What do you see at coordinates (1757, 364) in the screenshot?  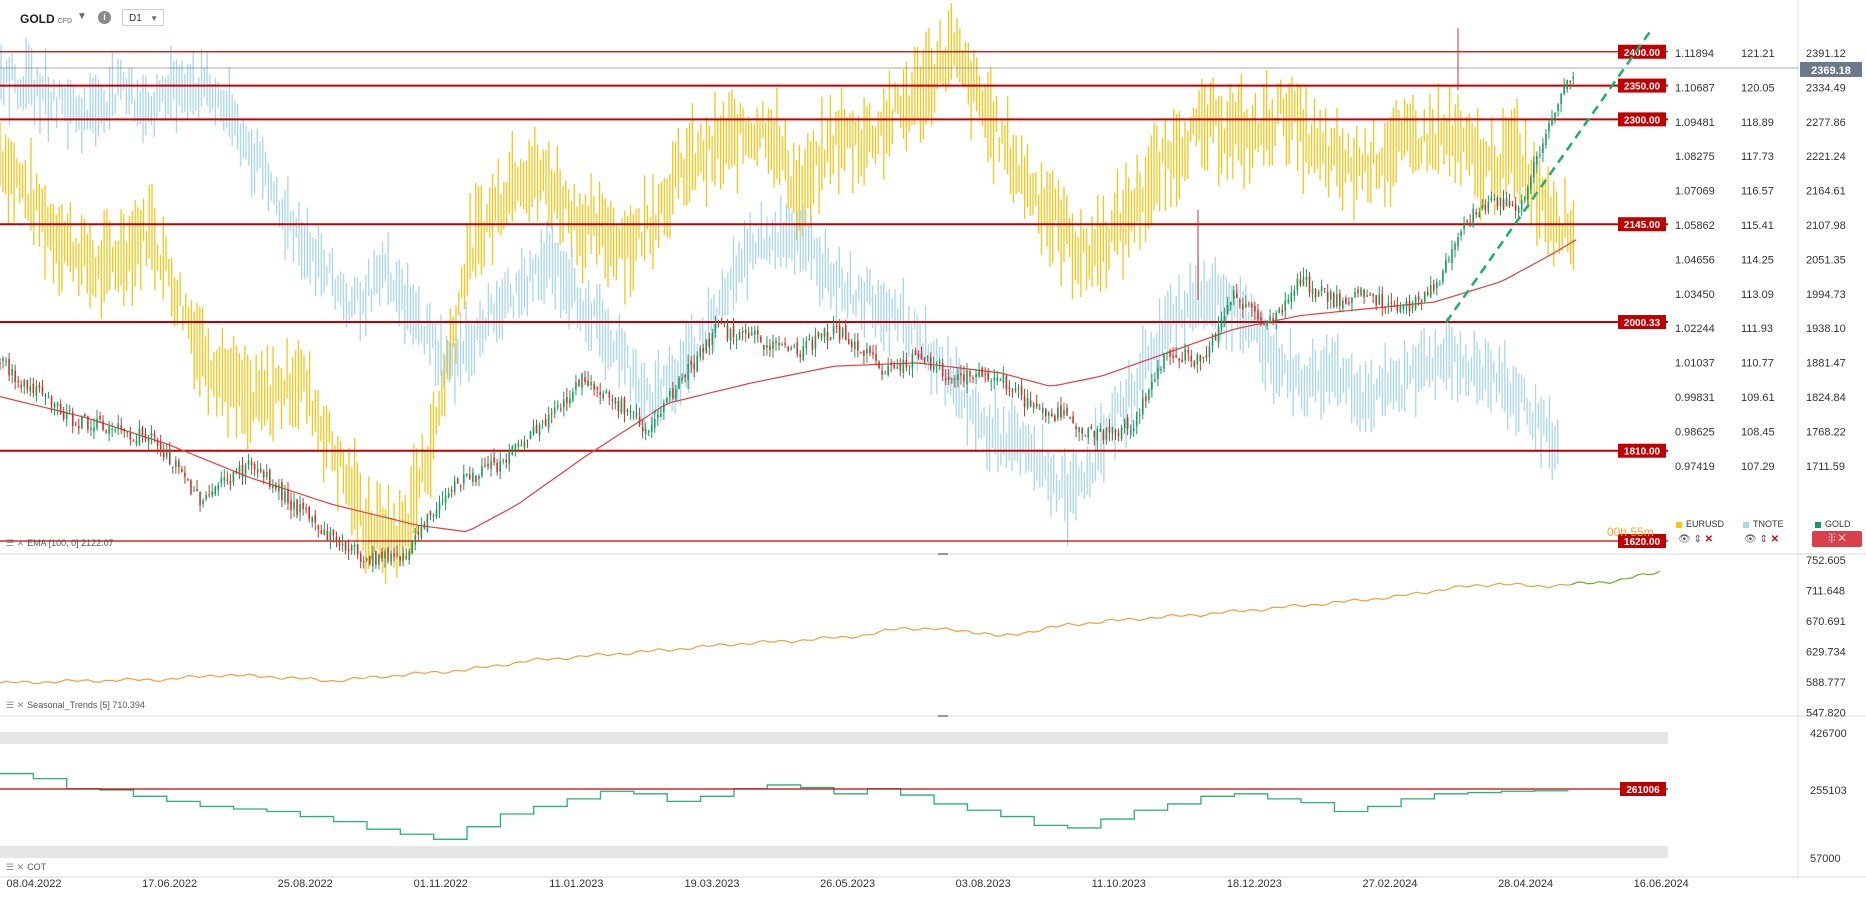 I see `axis-tnote-label: 110.77` at bounding box center [1757, 364].